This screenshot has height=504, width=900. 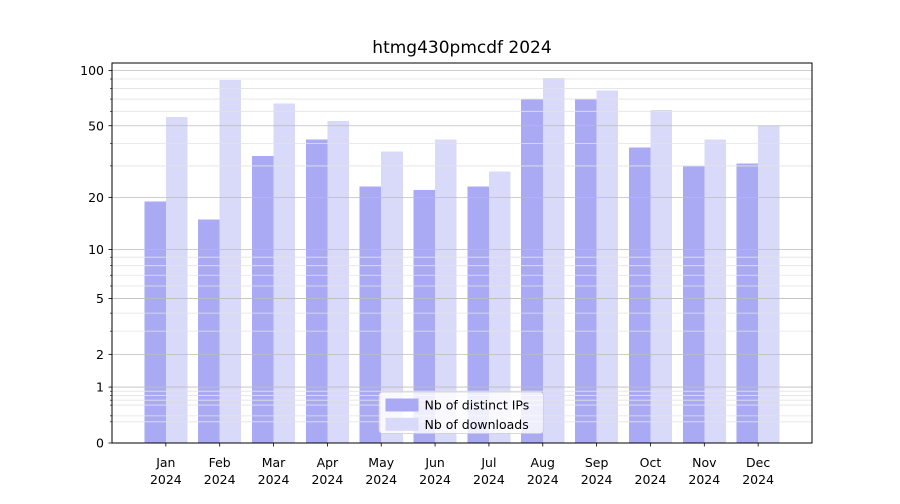 I want to click on x-tick-label-month-jun: Jun, so click(x=434, y=462).